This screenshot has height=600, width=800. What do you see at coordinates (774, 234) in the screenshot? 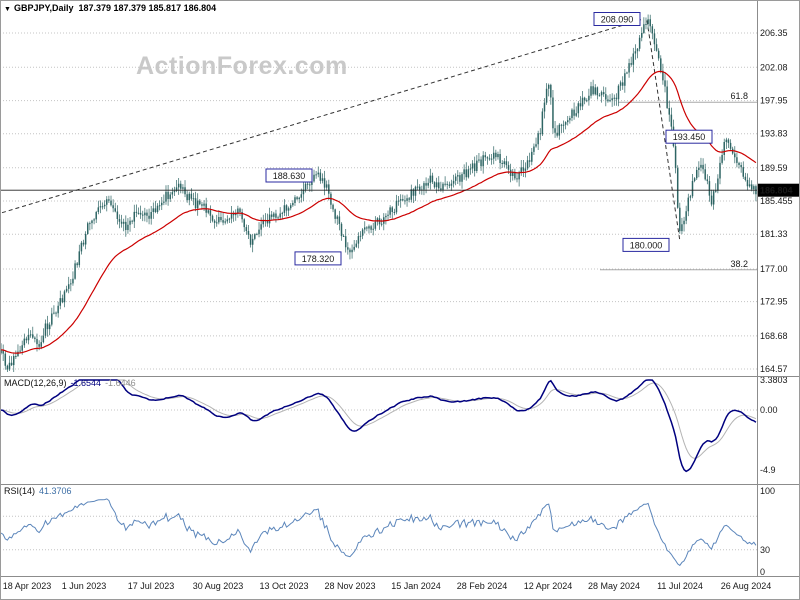
I see `price-tick-label: 181.33` at bounding box center [774, 234].